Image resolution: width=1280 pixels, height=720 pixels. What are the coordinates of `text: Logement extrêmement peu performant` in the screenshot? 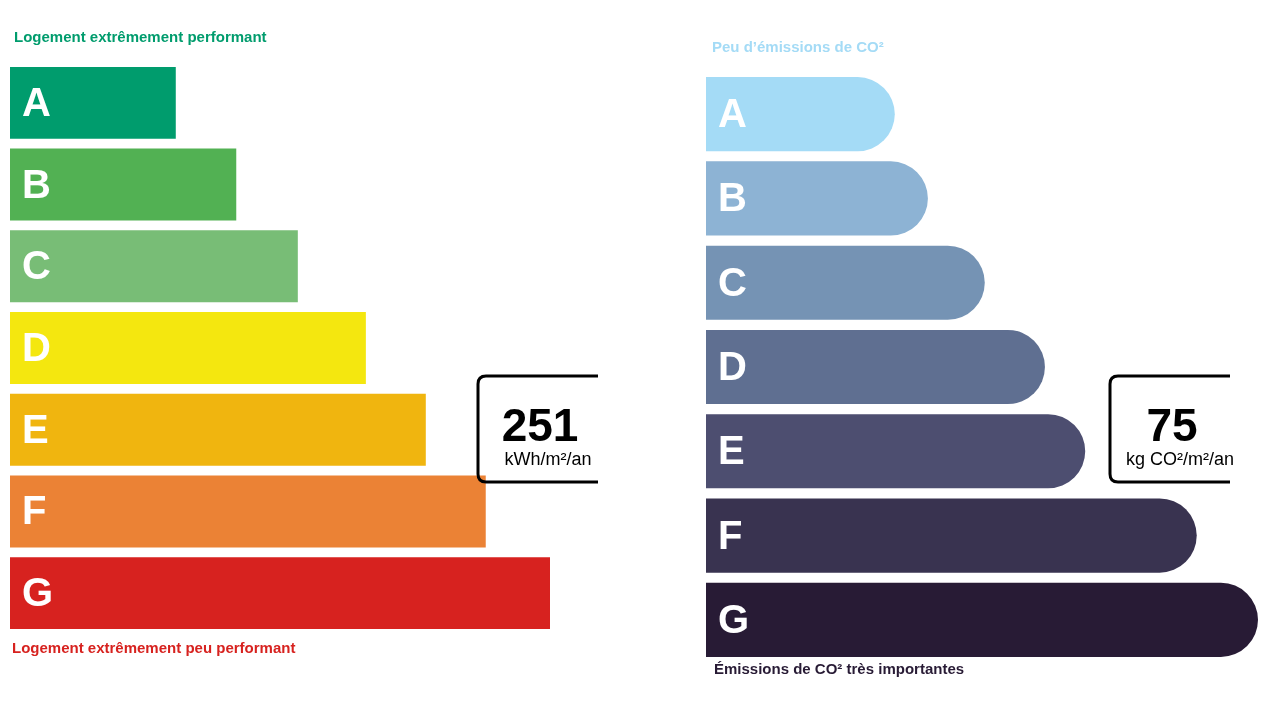 It's located at (154, 647).